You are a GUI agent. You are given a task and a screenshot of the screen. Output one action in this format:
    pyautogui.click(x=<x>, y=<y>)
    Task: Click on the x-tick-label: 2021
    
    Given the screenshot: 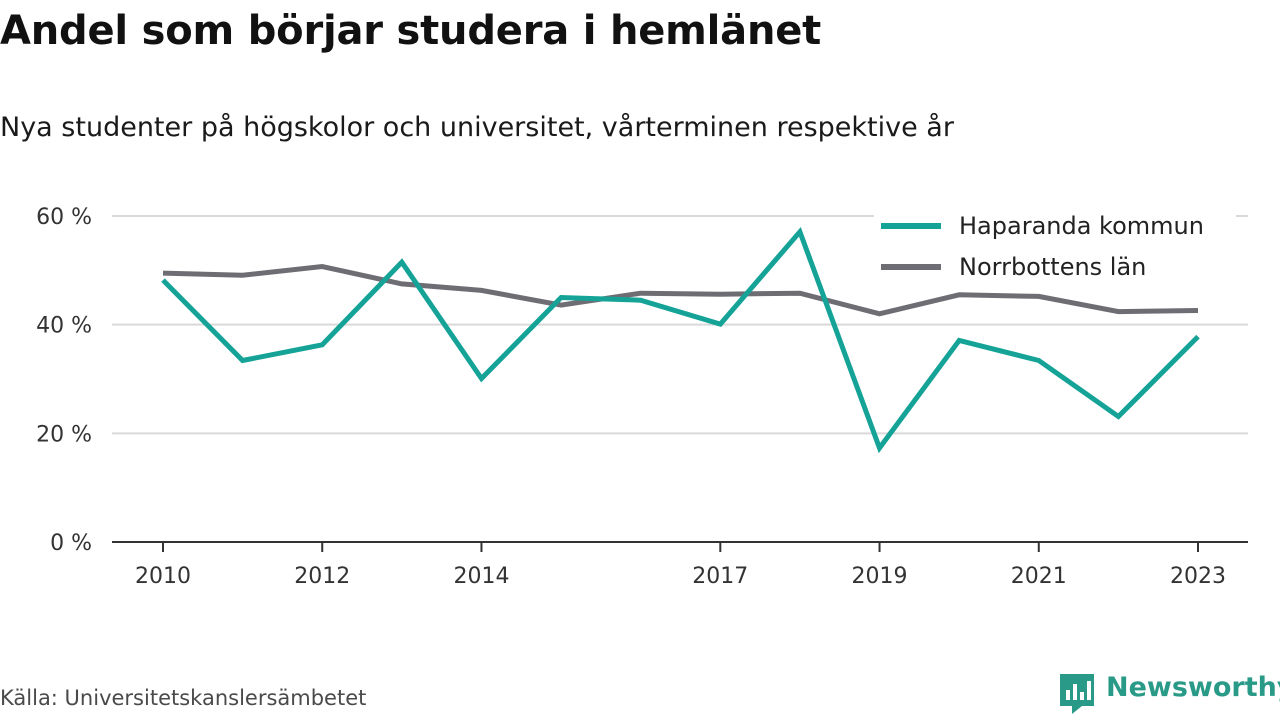 What is the action you would take?
    pyautogui.click(x=1039, y=576)
    